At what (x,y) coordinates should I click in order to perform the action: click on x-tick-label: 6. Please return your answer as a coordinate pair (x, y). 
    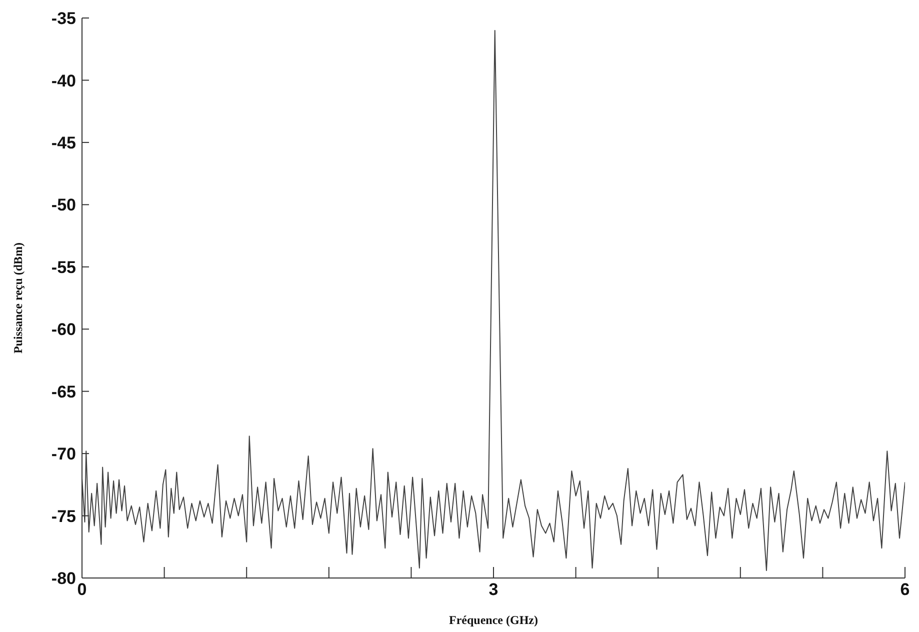
    Looking at the image, I should click on (905, 590).